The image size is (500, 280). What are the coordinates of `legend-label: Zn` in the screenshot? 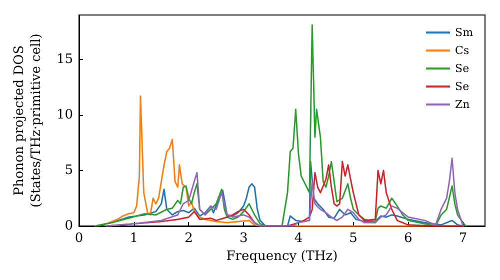 It's located at (462, 104).